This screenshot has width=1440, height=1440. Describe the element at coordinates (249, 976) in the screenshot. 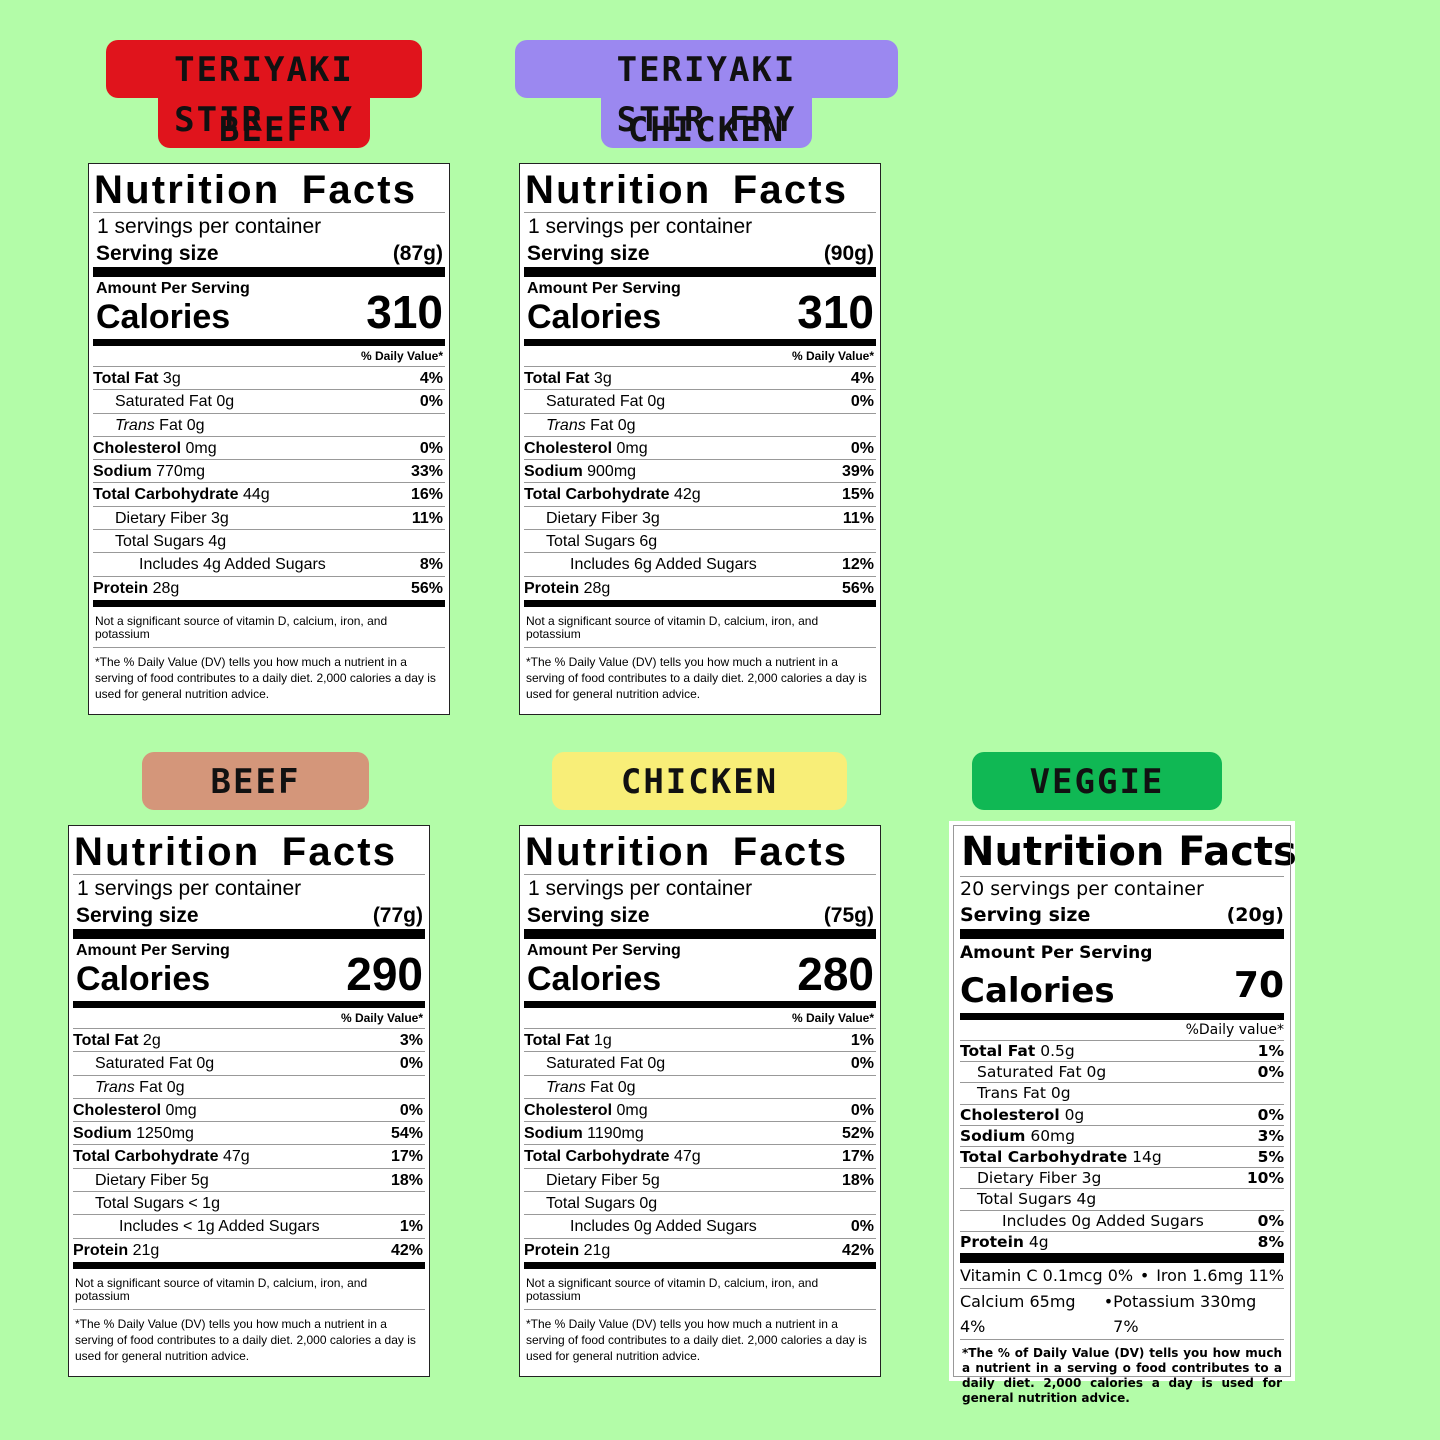

I see `calories-row: Calories 290` at that location.